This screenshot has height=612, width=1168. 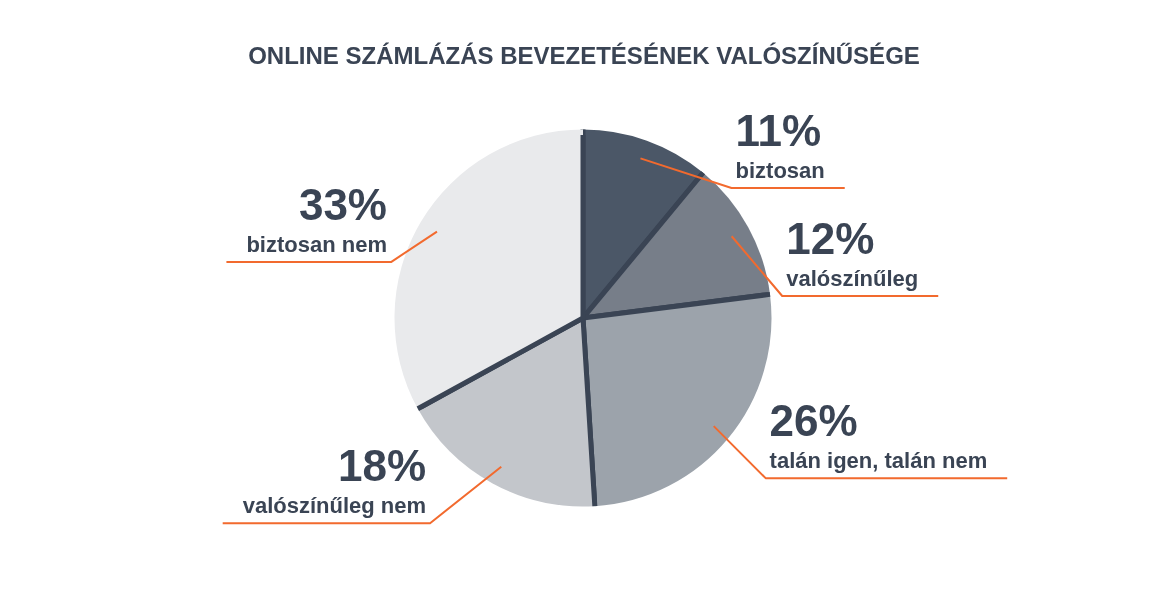 I want to click on slice-label: biztosan, so click(x=780, y=170).